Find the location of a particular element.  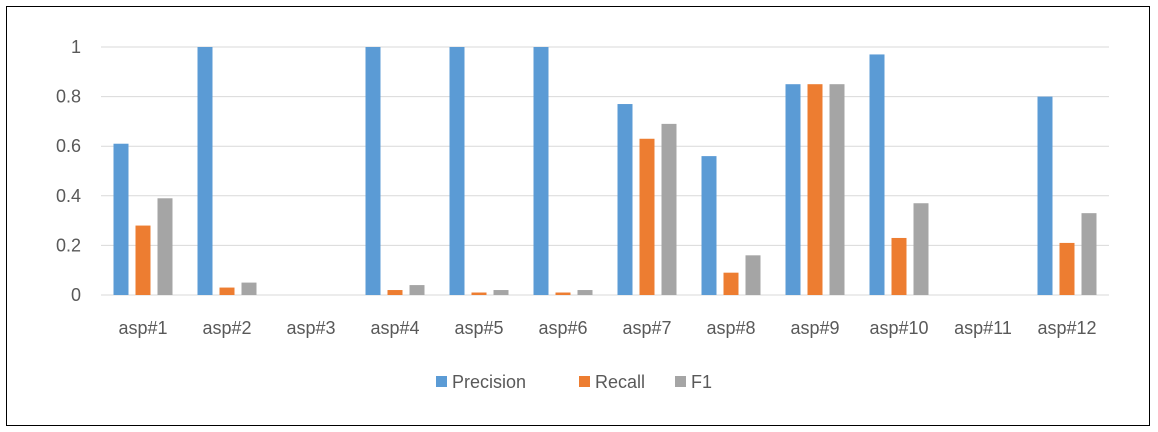

legend-label-f1: F1 is located at coordinates (701, 382).